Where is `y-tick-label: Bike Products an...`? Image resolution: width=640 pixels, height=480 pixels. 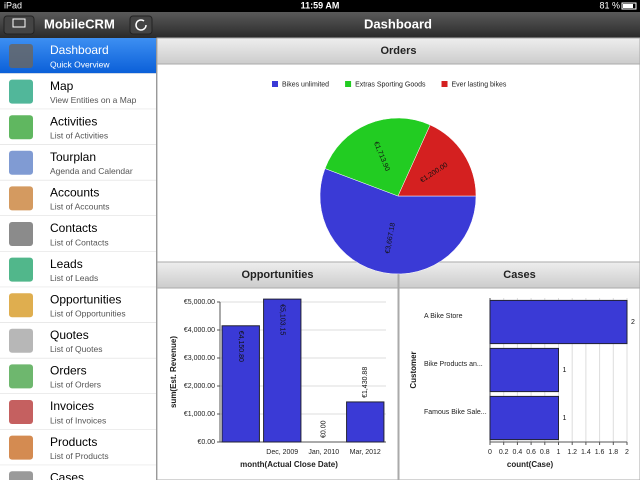
y-tick-label: Bike Products an... is located at coordinates (453, 364).